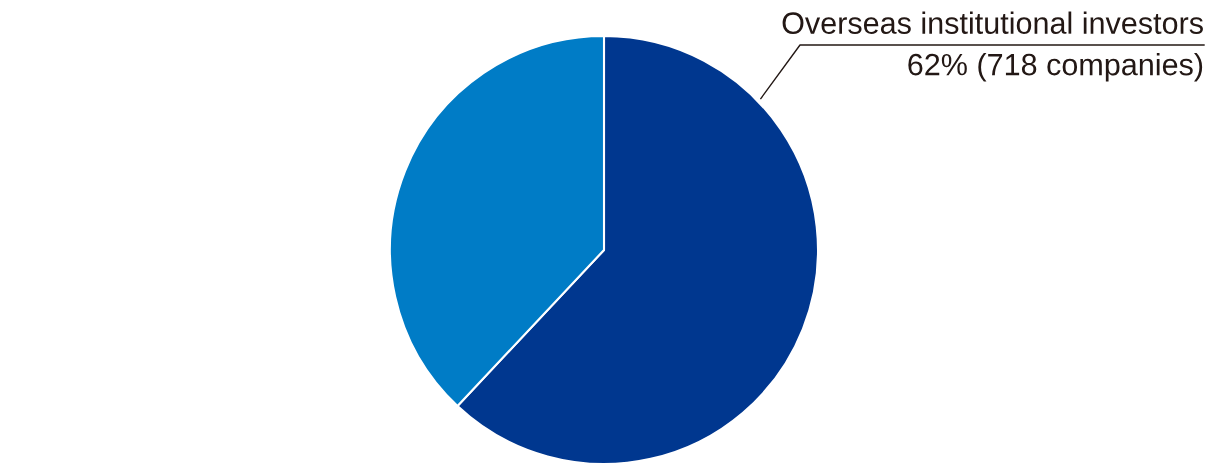 Image resolution: width=1206 pixels, height=468 pixels. What do you see at coordinates (992, 22) in the screenshot?
I see `slice-label: Overseas institutional investors` at bounding box center [992, 22].